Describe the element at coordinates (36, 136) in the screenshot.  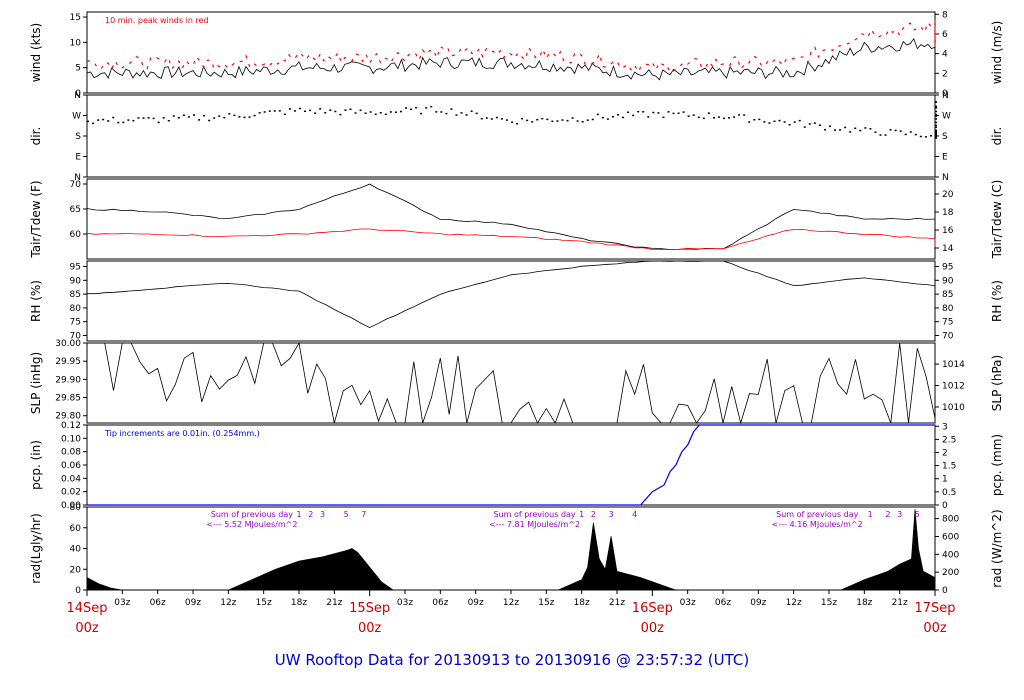
I see `y-axis-label-left: dir.` at that location.